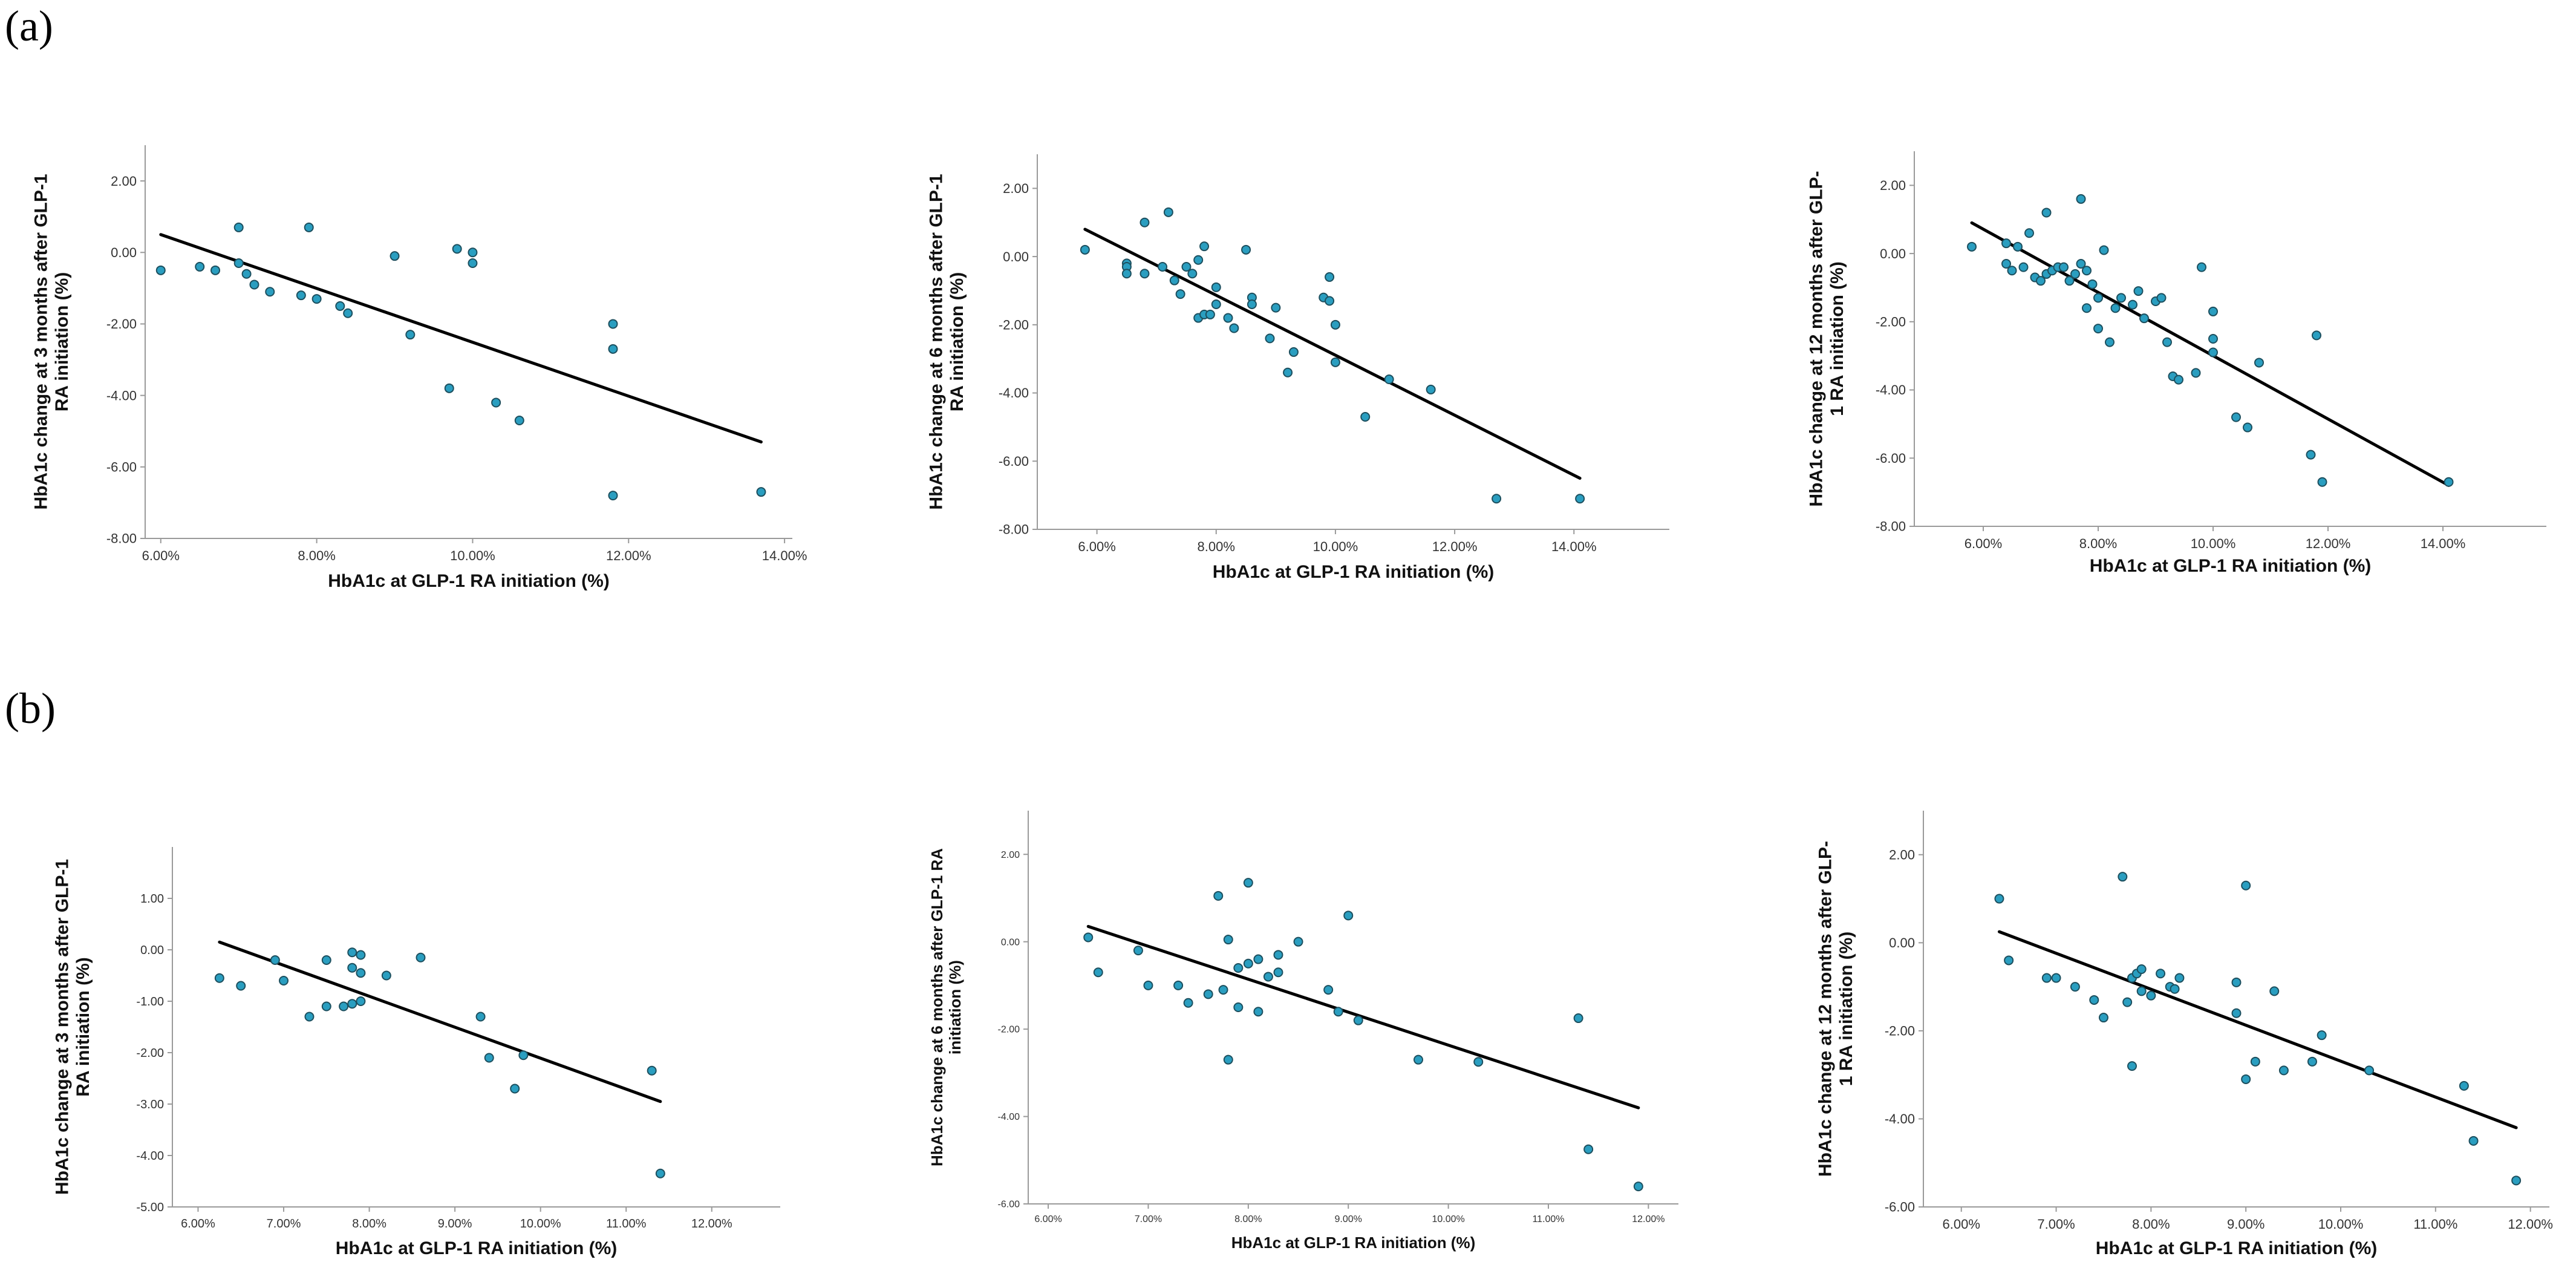 This screenshot has width=2576, height=1265. What do you see at coordinates (1846, 1010) in the screenshot?
I see `y-axis-title-line: 1 RA initiation (%)` at bounding box center [1846, 1010].